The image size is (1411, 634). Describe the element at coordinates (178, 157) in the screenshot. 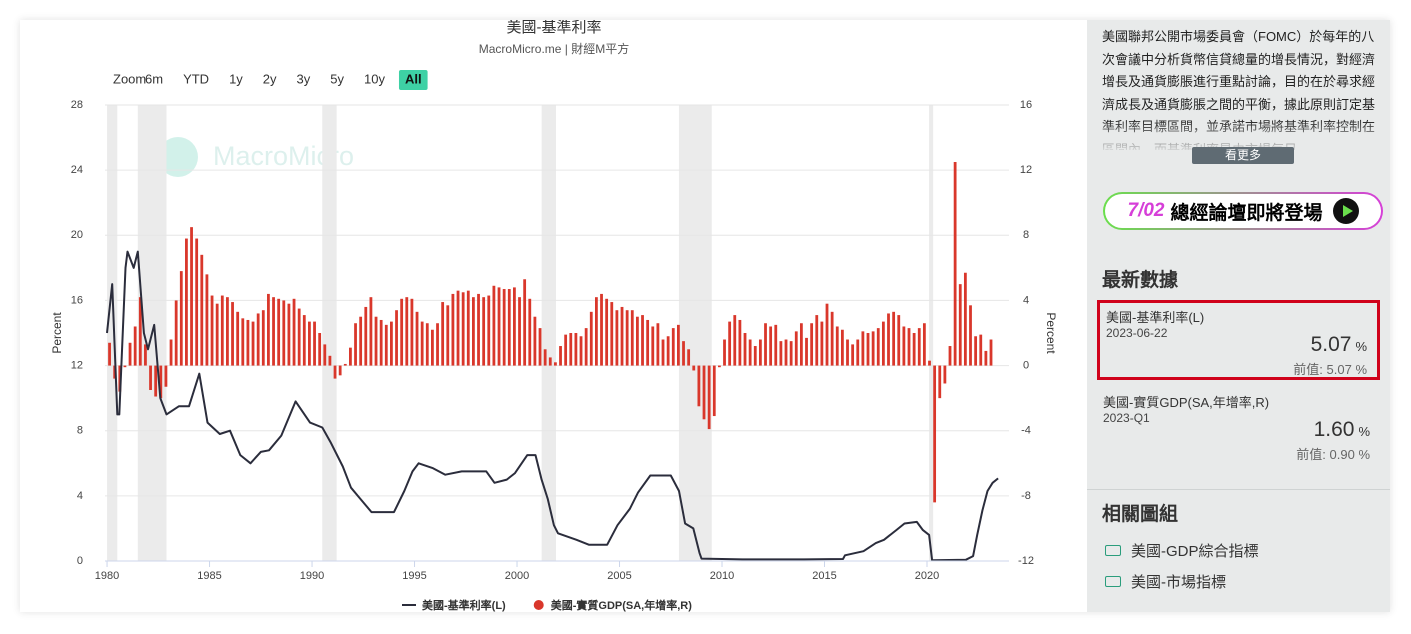

I see `watermark-icon` at that location.